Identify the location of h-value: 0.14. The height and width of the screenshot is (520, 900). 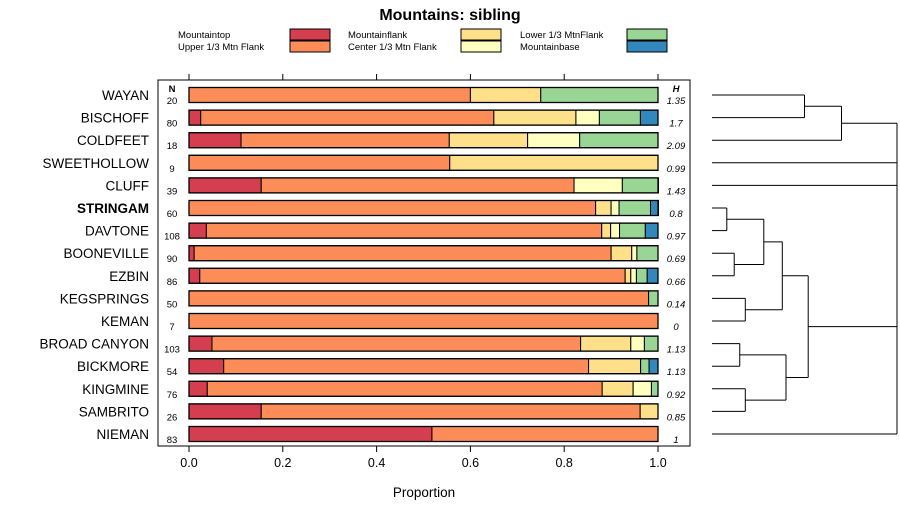
(676, 304).